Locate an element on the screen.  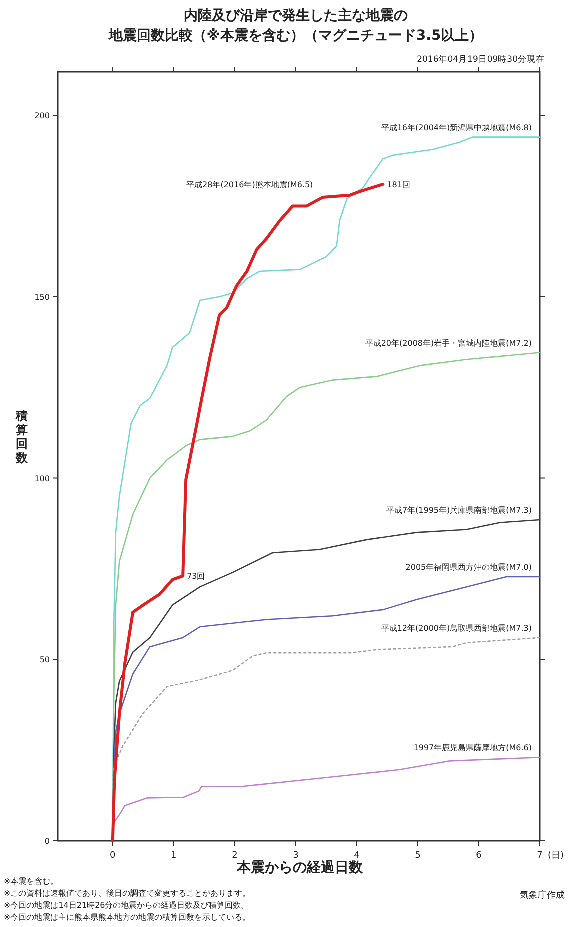
text: ※今回の地震は14日21時26分の地震からの経過日数及び積算回数。 is located at coordinates (127, 905).